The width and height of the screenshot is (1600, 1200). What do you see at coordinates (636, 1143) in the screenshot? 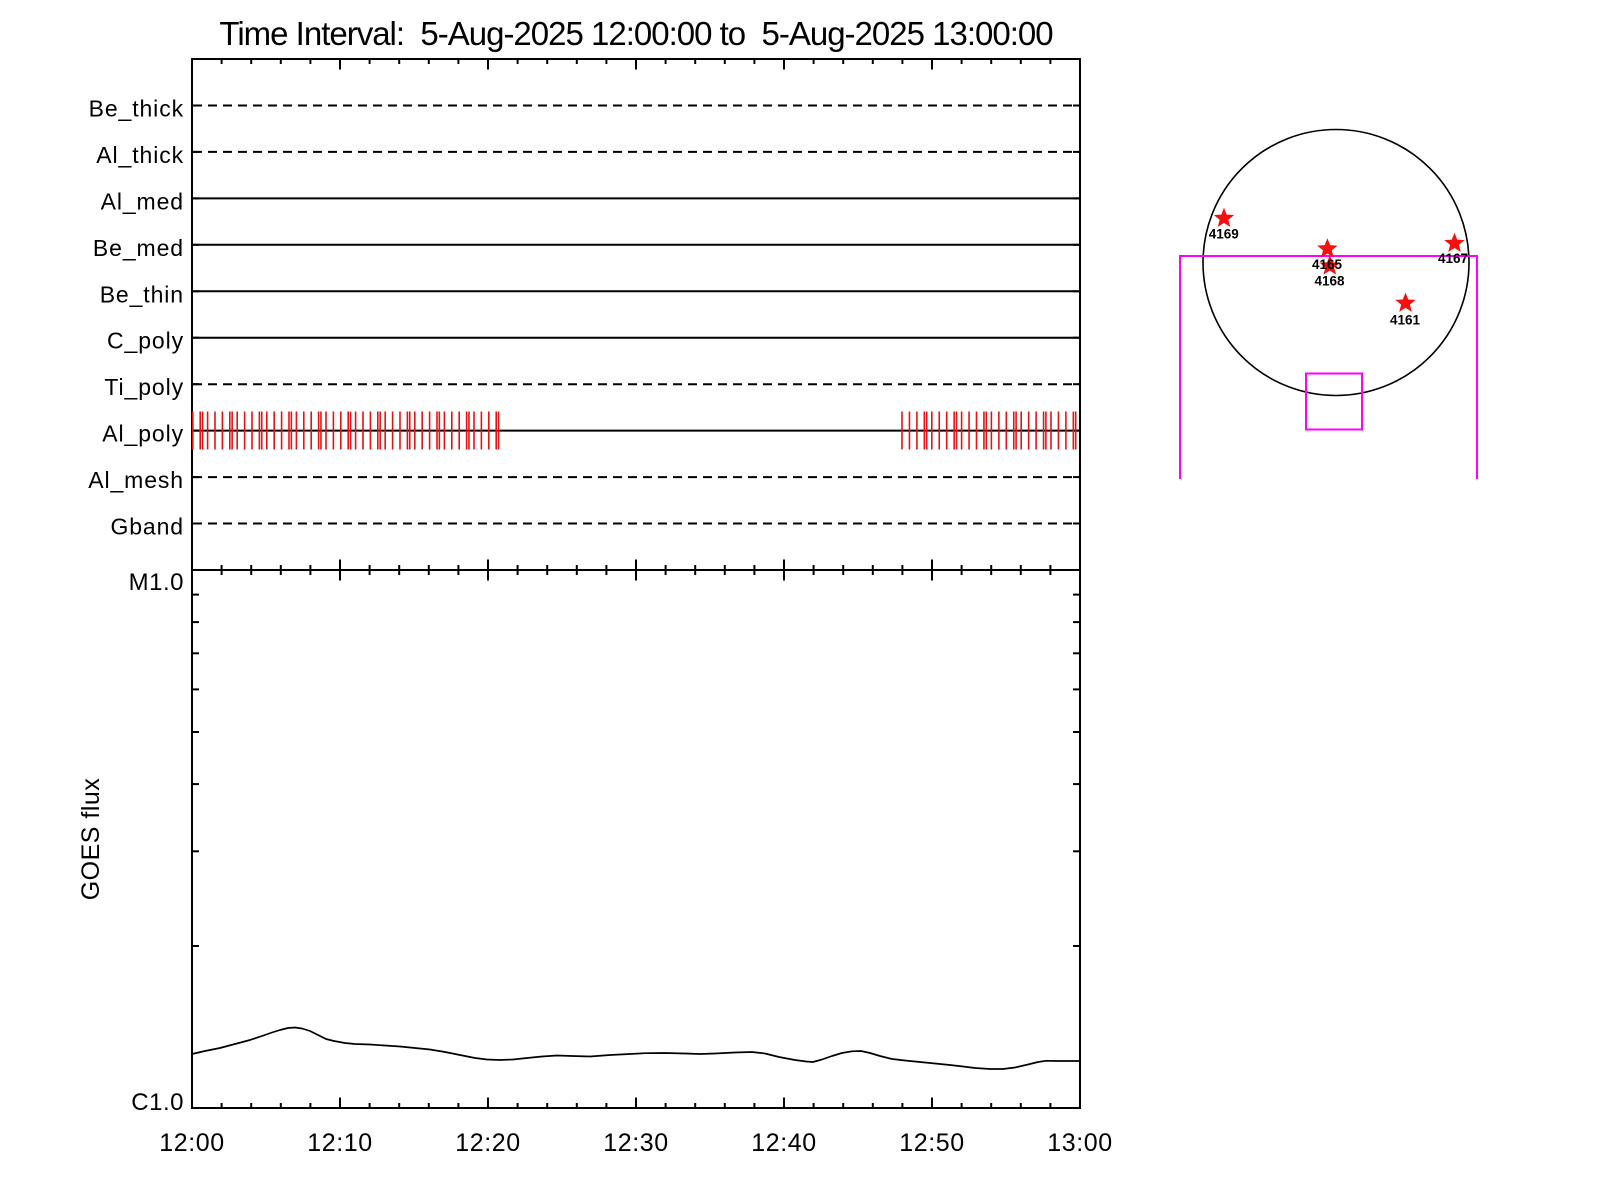
I see `svg-text: 12:30` at bounding box center [636, 1143].